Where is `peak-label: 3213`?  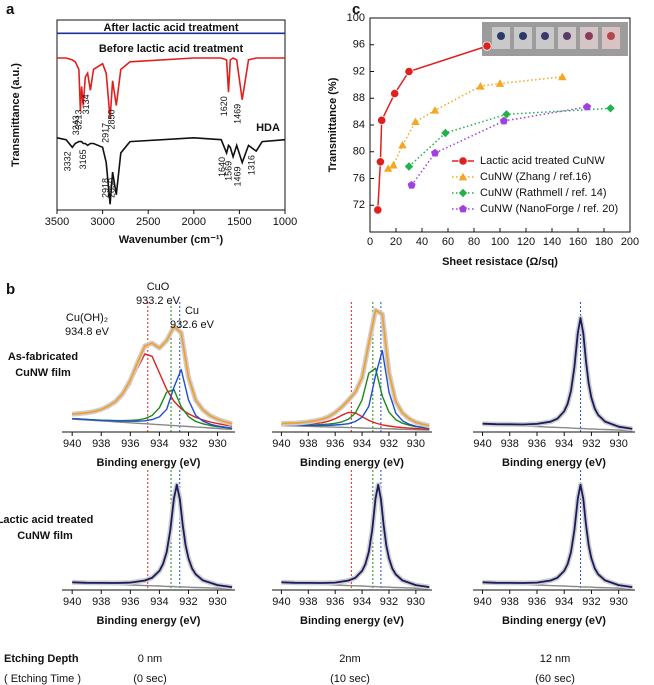
peak-label: 3213 is located at coordinates (79, 120).